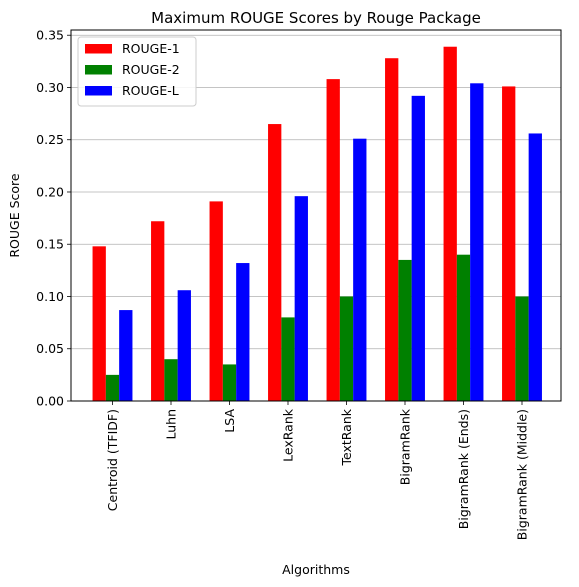  What do you see at coordinates (171, 424) in the screenshot?
I see `x-tick-label: Luhn` at bounding box center [171, 424].